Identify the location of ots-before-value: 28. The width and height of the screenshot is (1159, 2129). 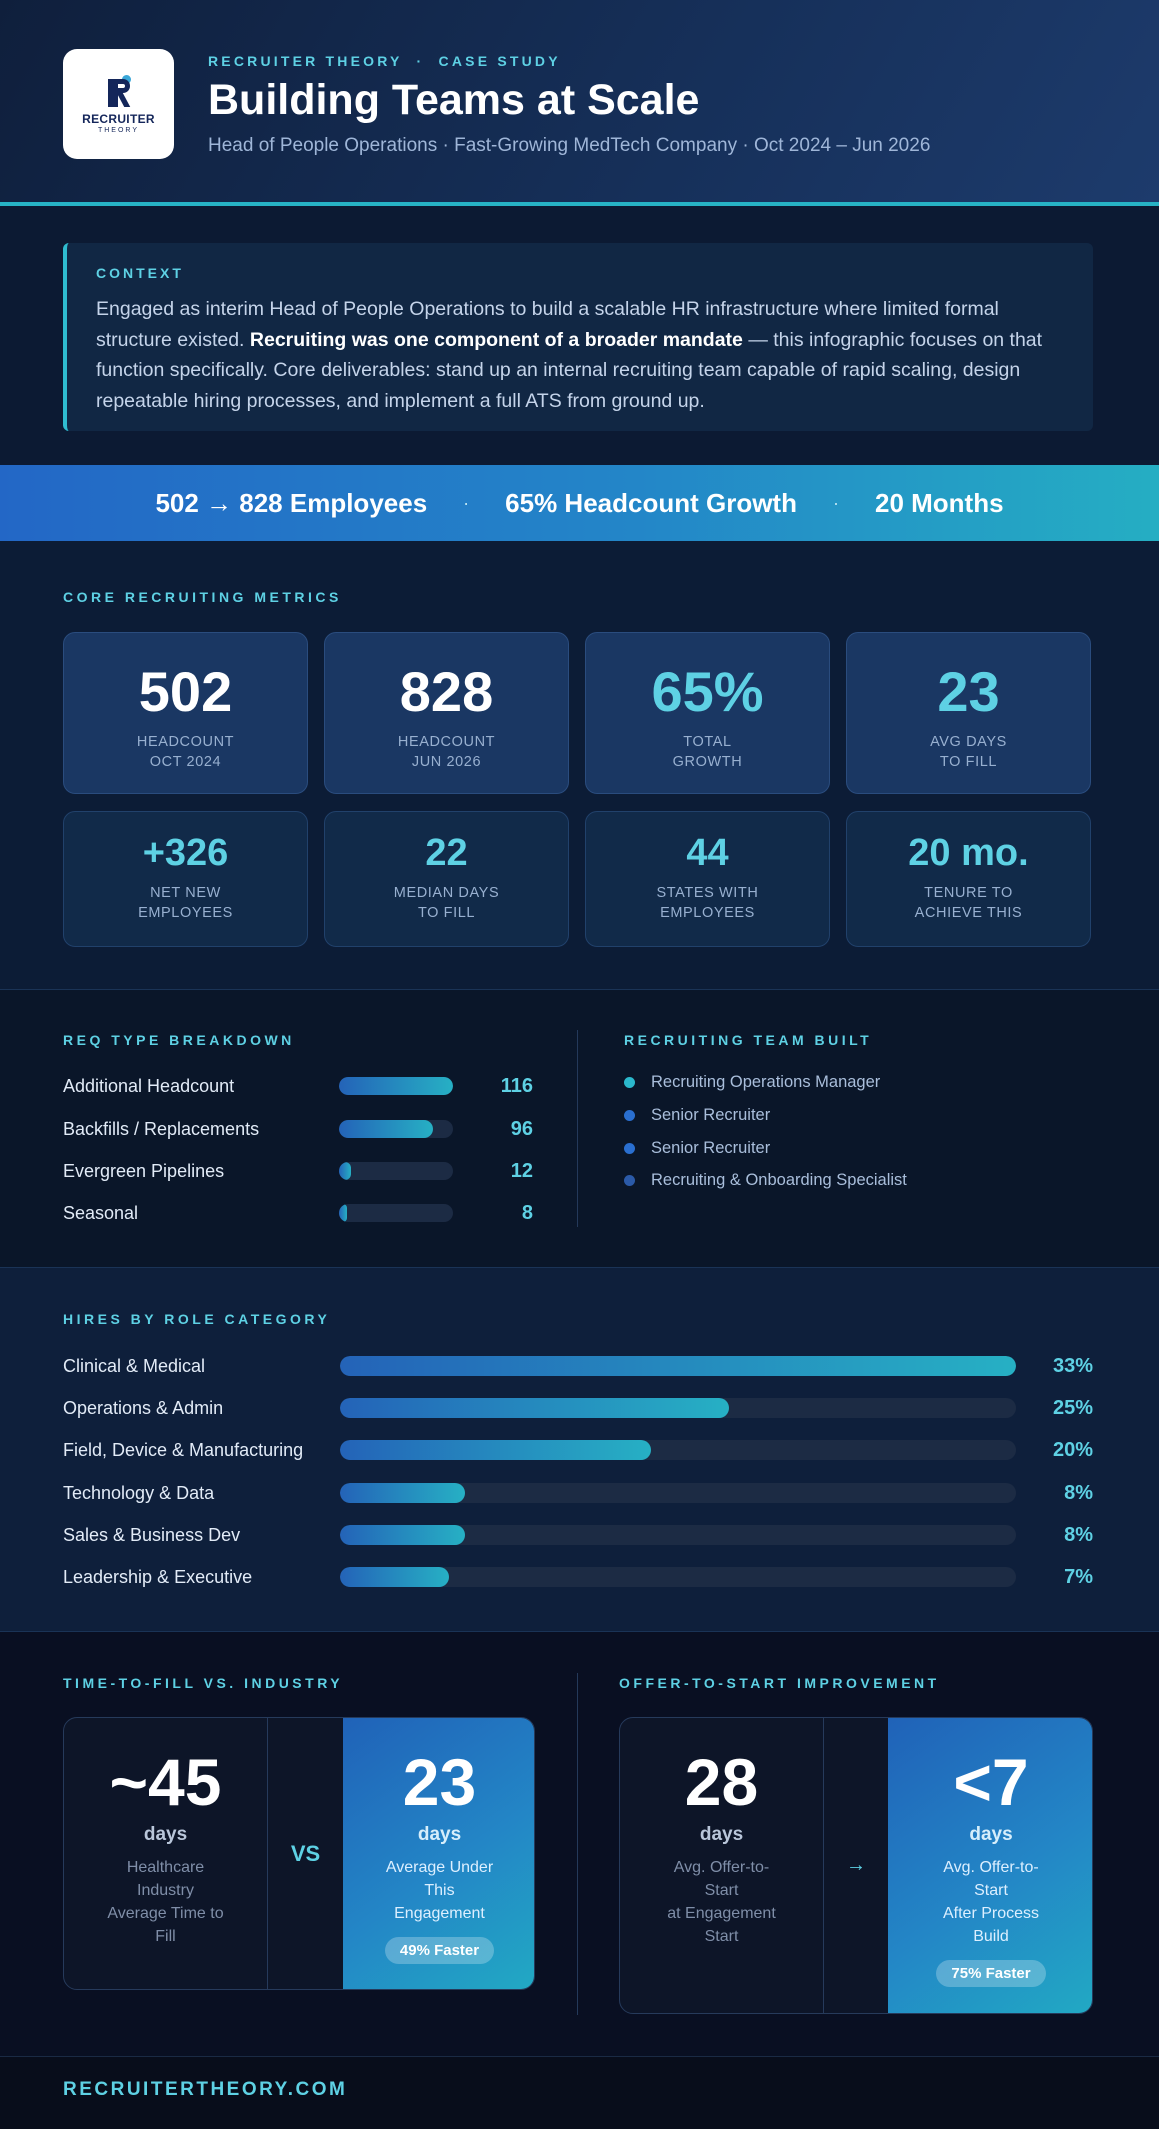
(721, 1782).